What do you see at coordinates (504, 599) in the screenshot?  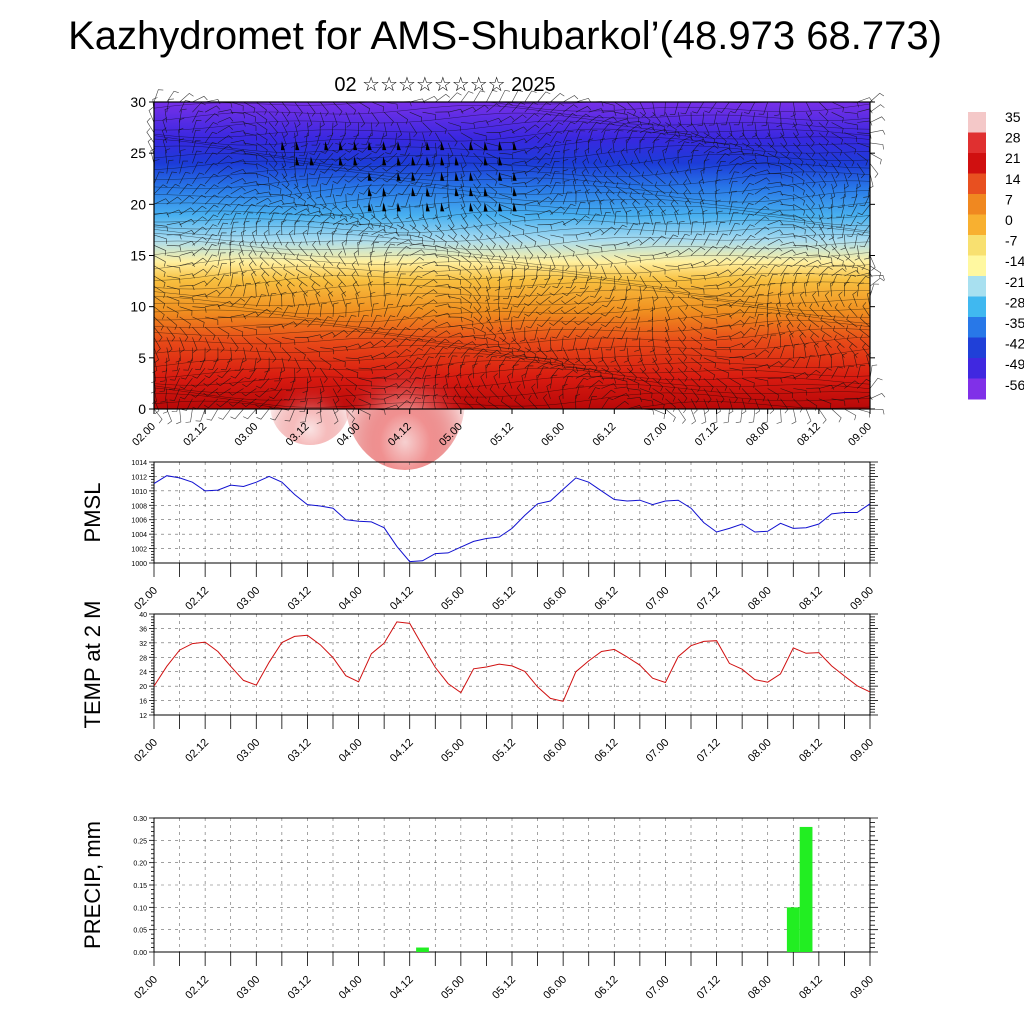 I see `x-tick-label: 05.12` at bounding box center [504, 599].